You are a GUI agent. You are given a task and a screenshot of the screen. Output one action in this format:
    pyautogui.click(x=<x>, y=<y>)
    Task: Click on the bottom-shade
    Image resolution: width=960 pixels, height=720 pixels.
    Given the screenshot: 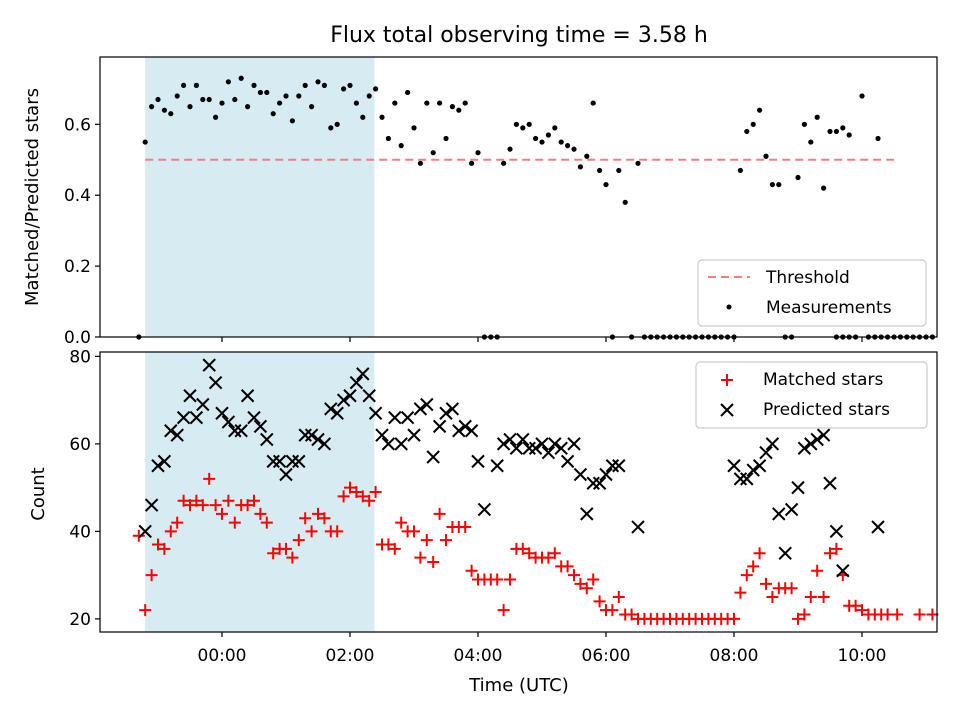 What is the action you would take?
    pyautogui.click(x=260, y=492)
    